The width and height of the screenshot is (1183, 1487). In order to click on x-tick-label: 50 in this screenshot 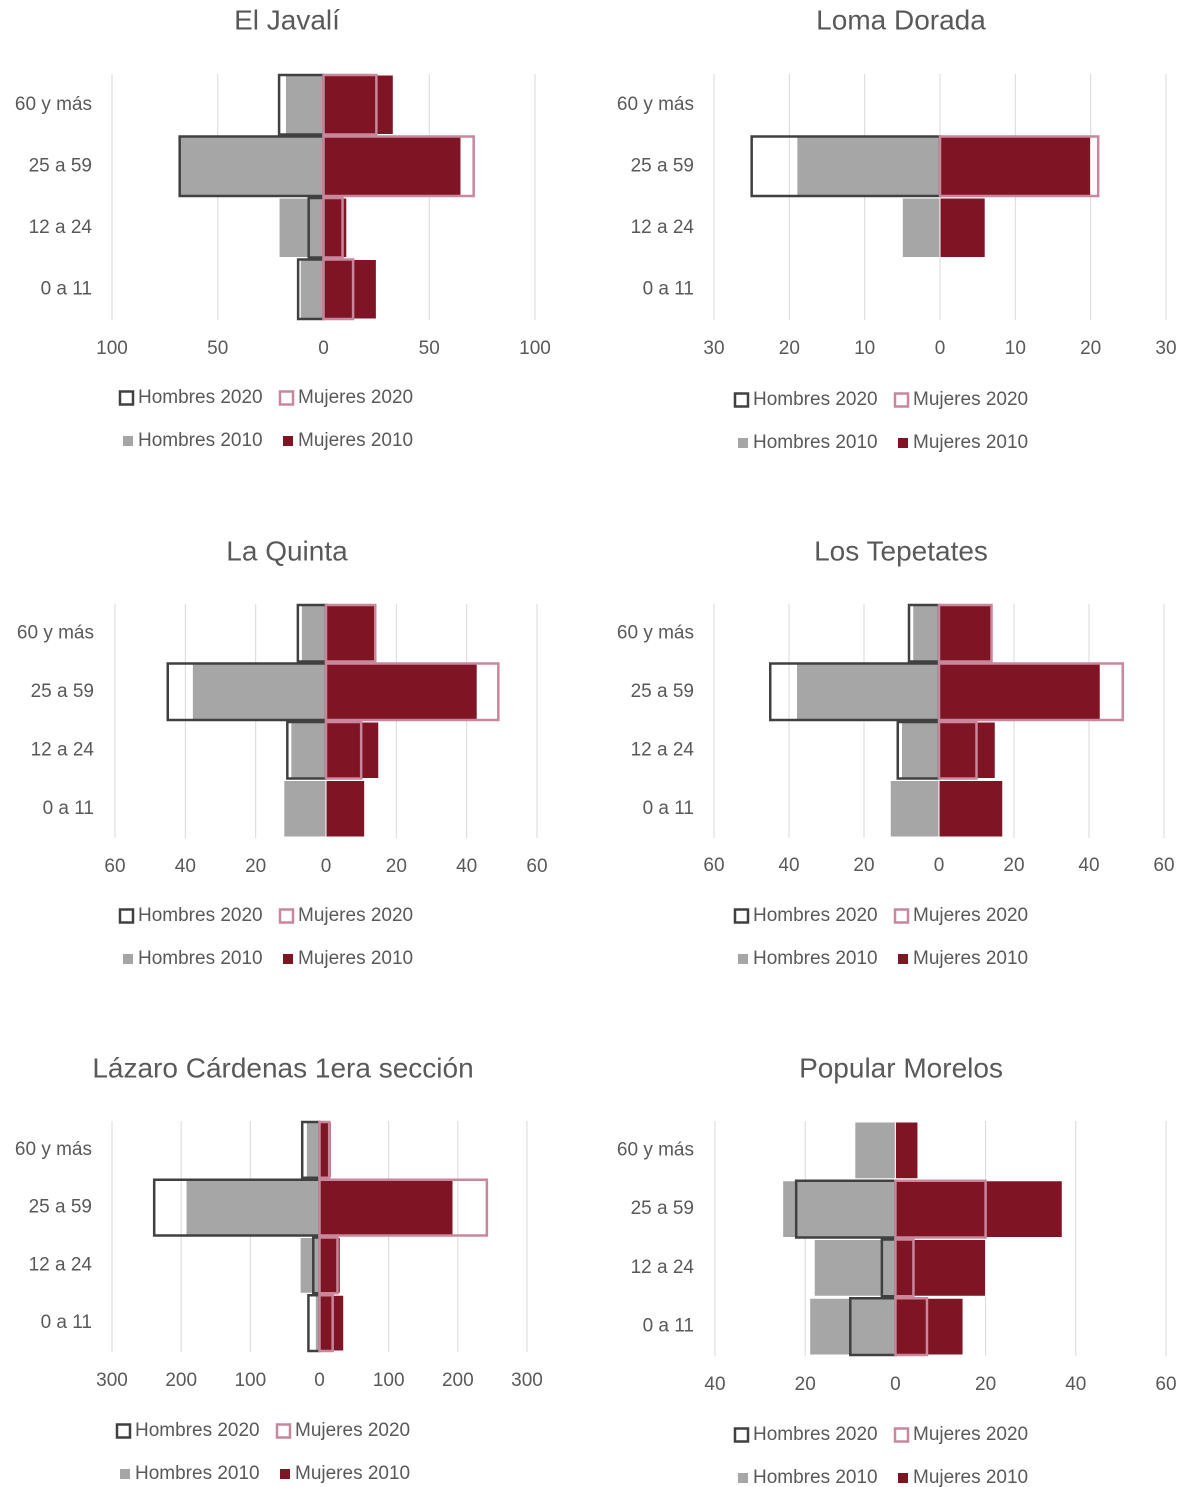, I will do `click(429, 348)`.